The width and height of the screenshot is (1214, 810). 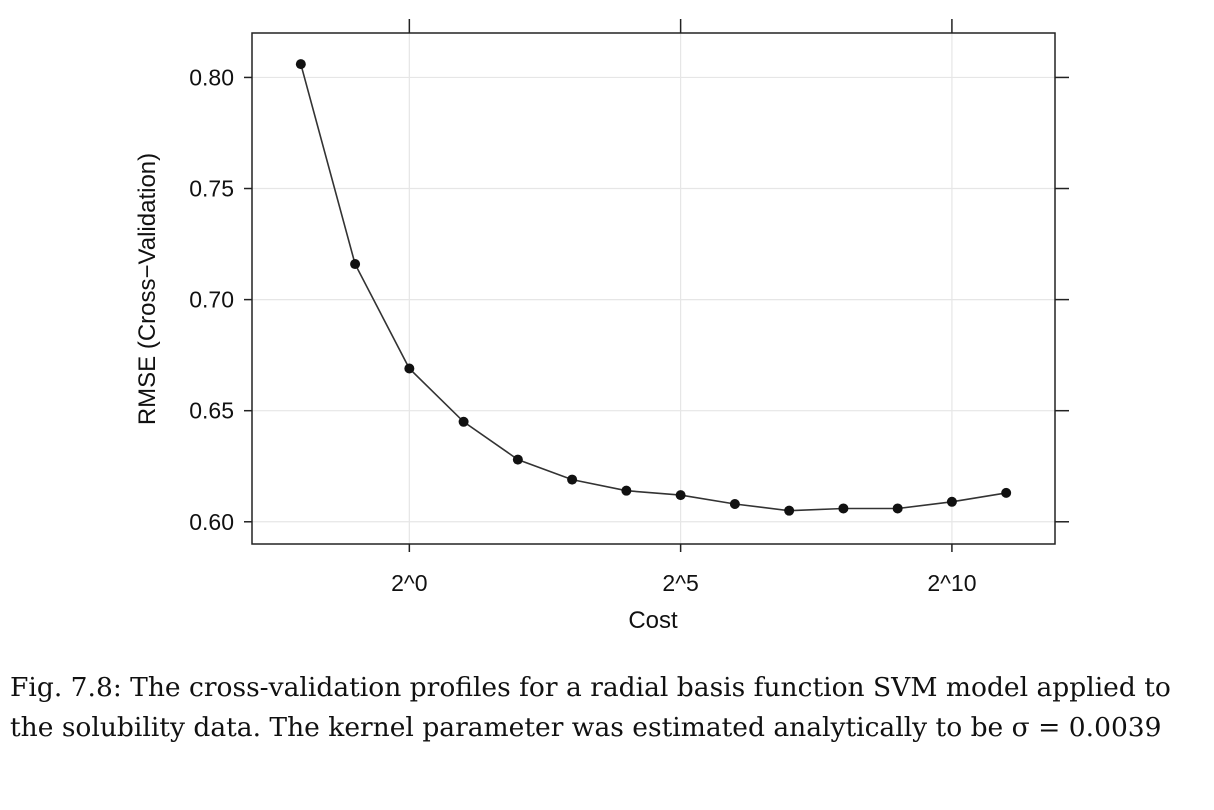 What do you see at coordinates (680, 583) in the screenshot?
I see `x-tick-label: 2^5` at bounding box center [680, 583].